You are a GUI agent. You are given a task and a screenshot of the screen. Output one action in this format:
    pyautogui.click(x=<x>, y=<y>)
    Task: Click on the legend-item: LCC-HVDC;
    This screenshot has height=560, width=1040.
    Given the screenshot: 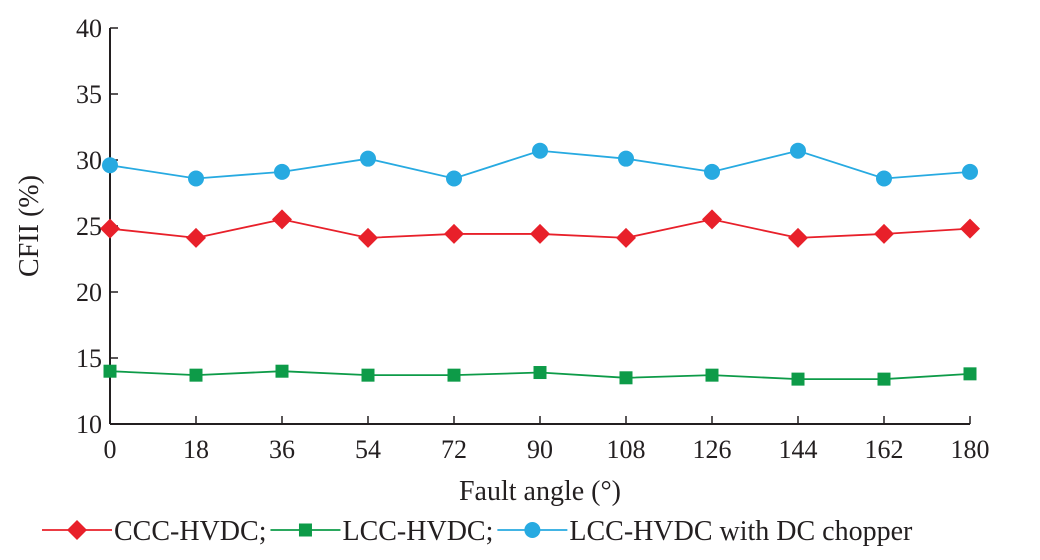 What is the action you would take?
    pyautogui.click(x=381, y=531)
    